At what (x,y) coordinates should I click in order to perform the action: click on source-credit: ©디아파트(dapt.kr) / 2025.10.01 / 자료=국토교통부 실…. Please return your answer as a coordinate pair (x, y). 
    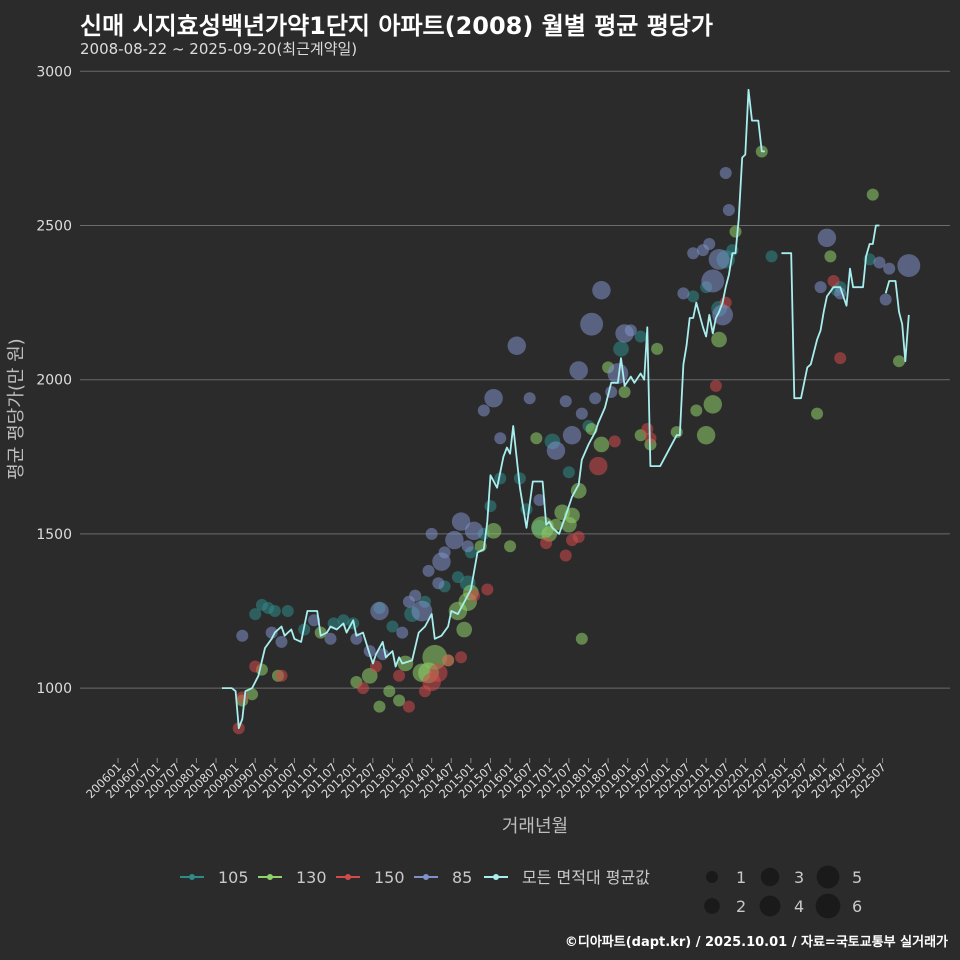
    Looking at the image, I should click on (756, 942).